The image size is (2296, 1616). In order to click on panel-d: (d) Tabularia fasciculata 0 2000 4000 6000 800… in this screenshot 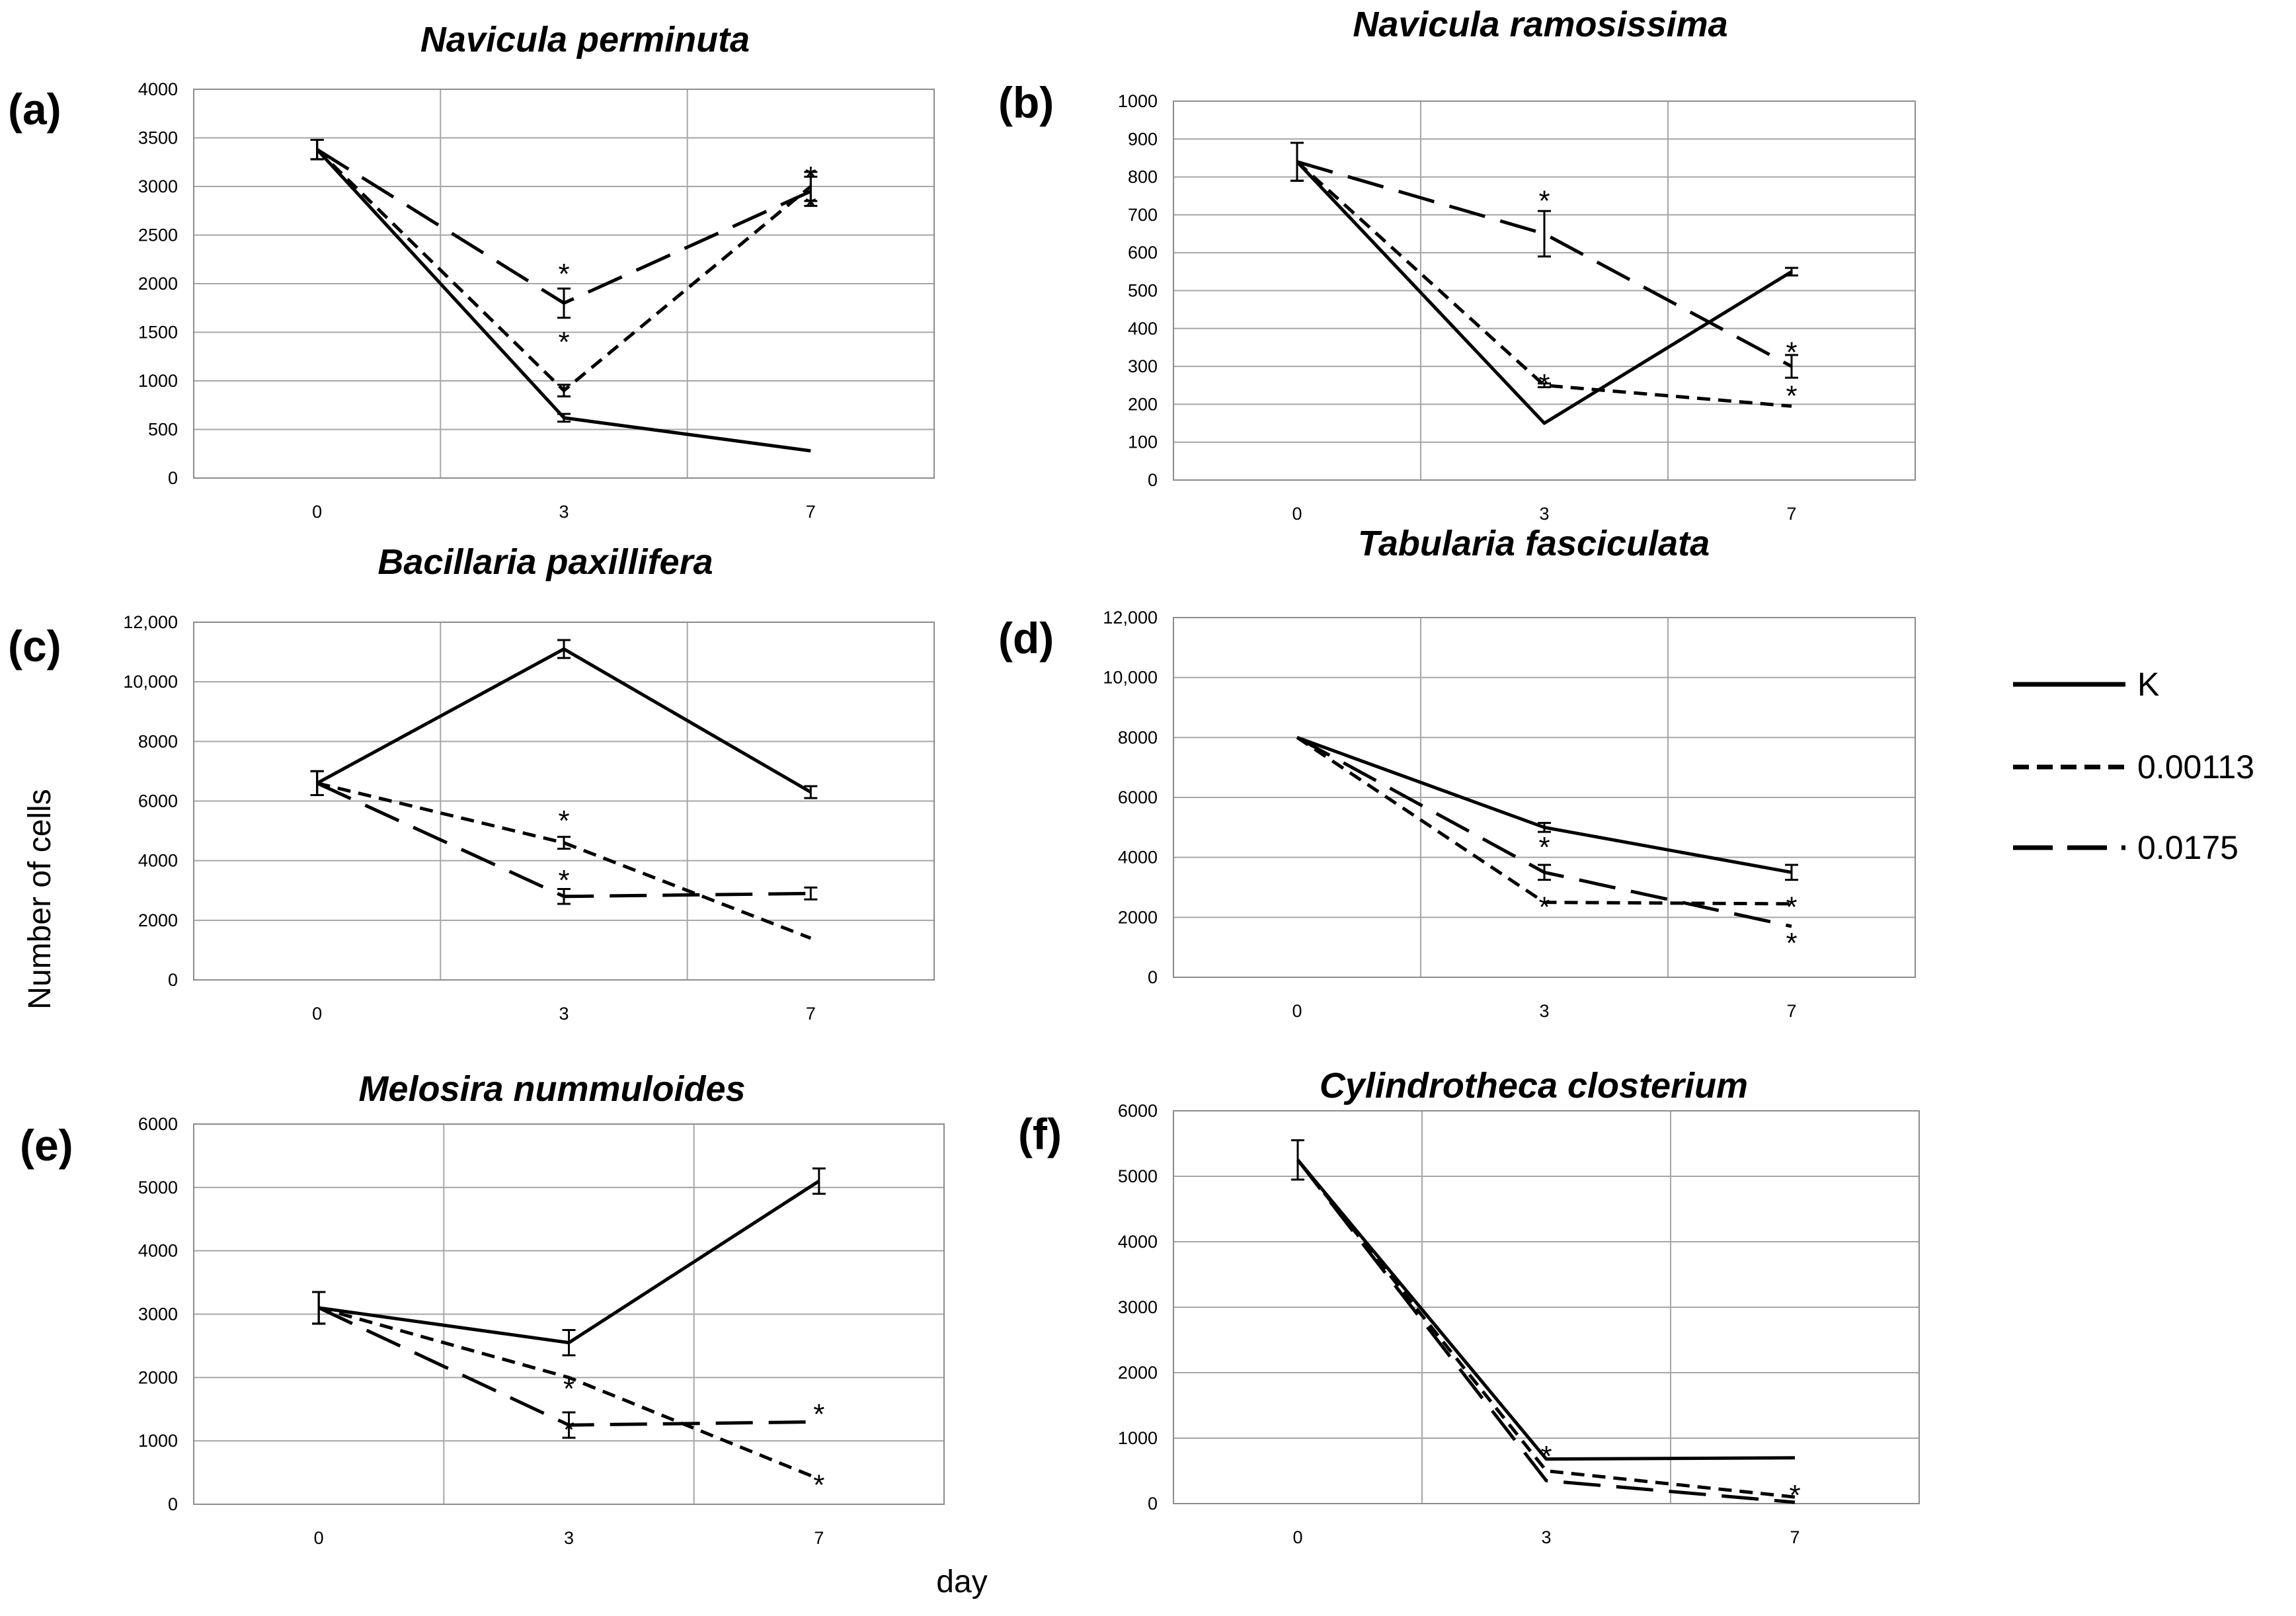, I will do `click(1457, 773)`.